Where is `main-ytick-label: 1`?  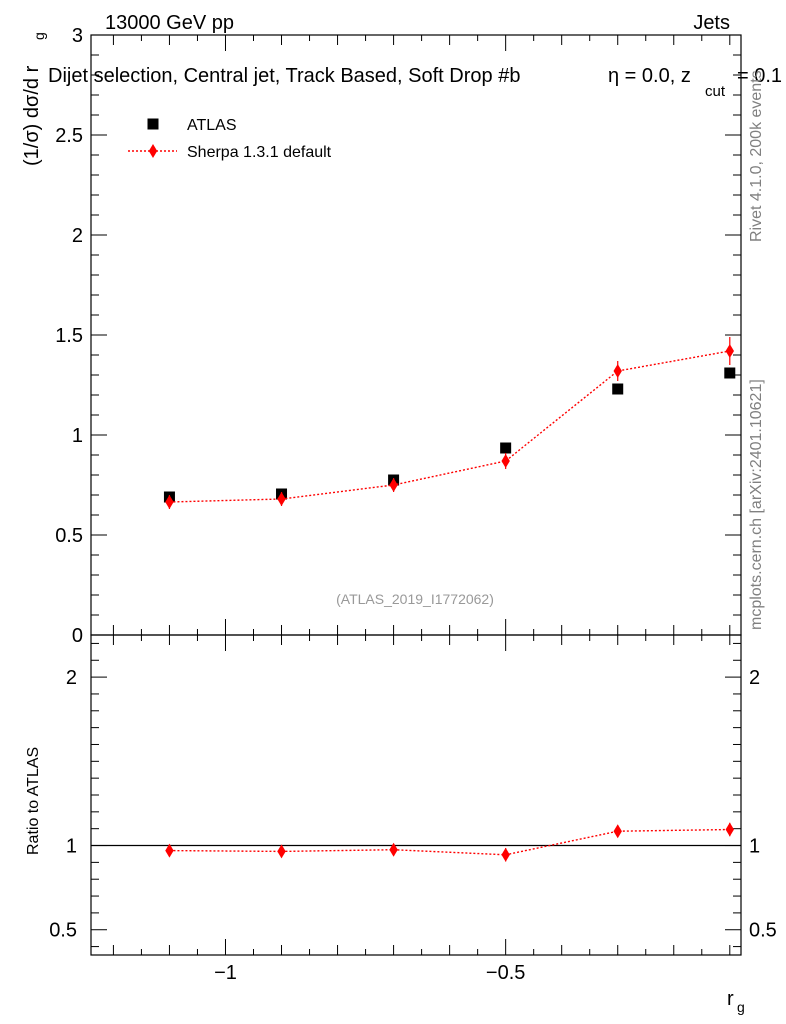 main-ytick-label: 1 is located at coordinates (77, 436).